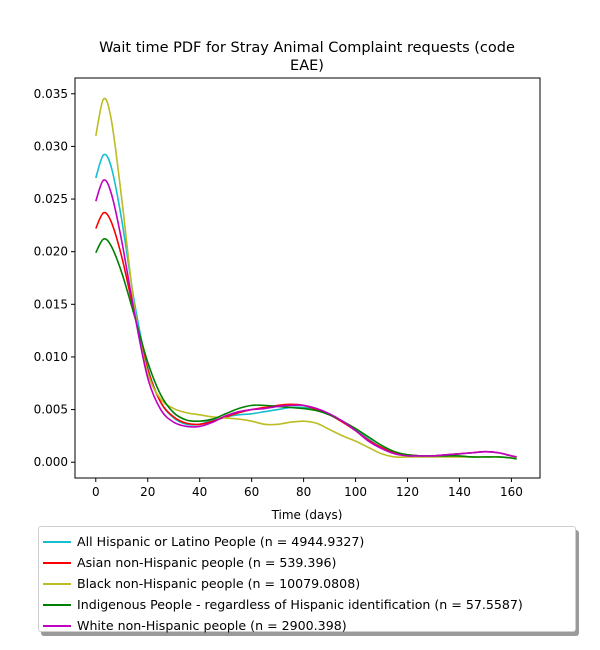  I want to click on y-axis-ticks: 0.000 0.005 0.010 0.015 0.020 0.025 0.030 0.035, so click(54, 278).